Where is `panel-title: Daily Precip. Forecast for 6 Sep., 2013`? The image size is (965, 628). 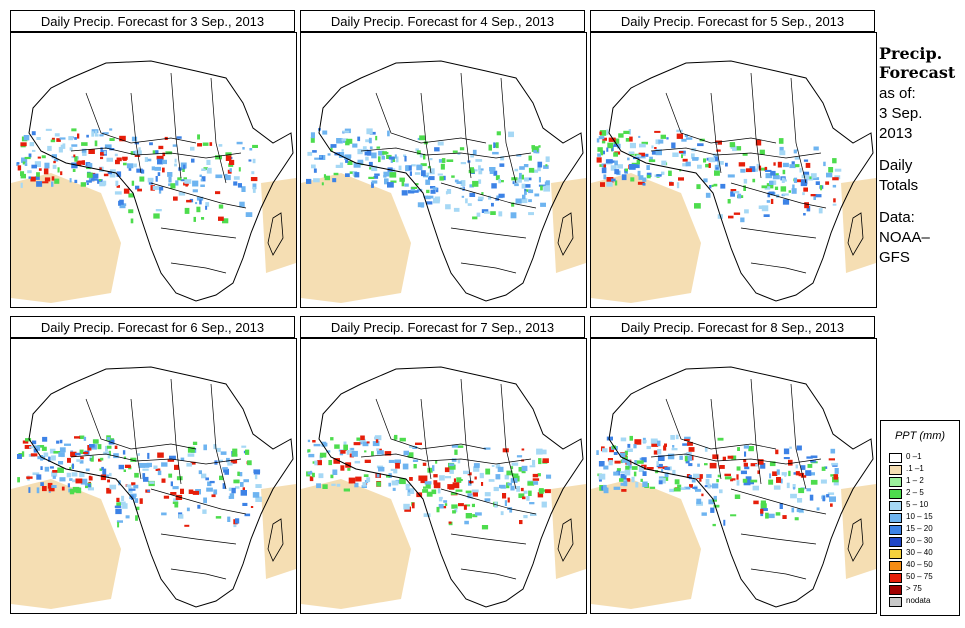 panel-title: Daily Precip. Forecast for 6 Sep., 2013 is located at coordinates (152, 327).